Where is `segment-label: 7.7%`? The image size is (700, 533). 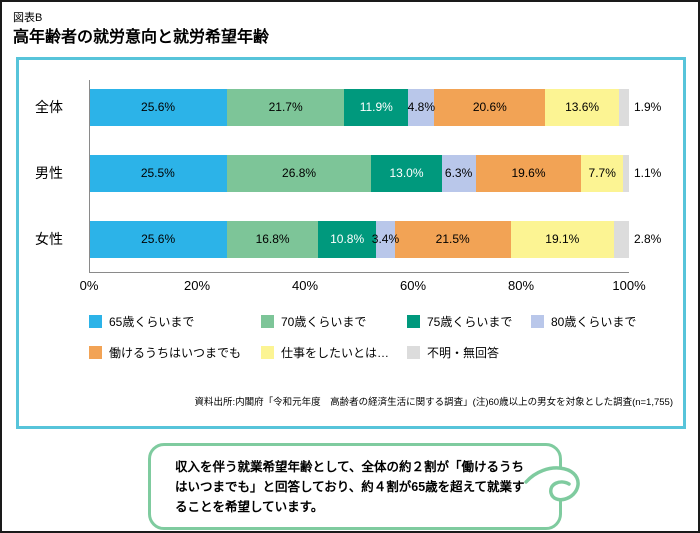 segment-label: 7.7% is located at coordinates (602, 173).